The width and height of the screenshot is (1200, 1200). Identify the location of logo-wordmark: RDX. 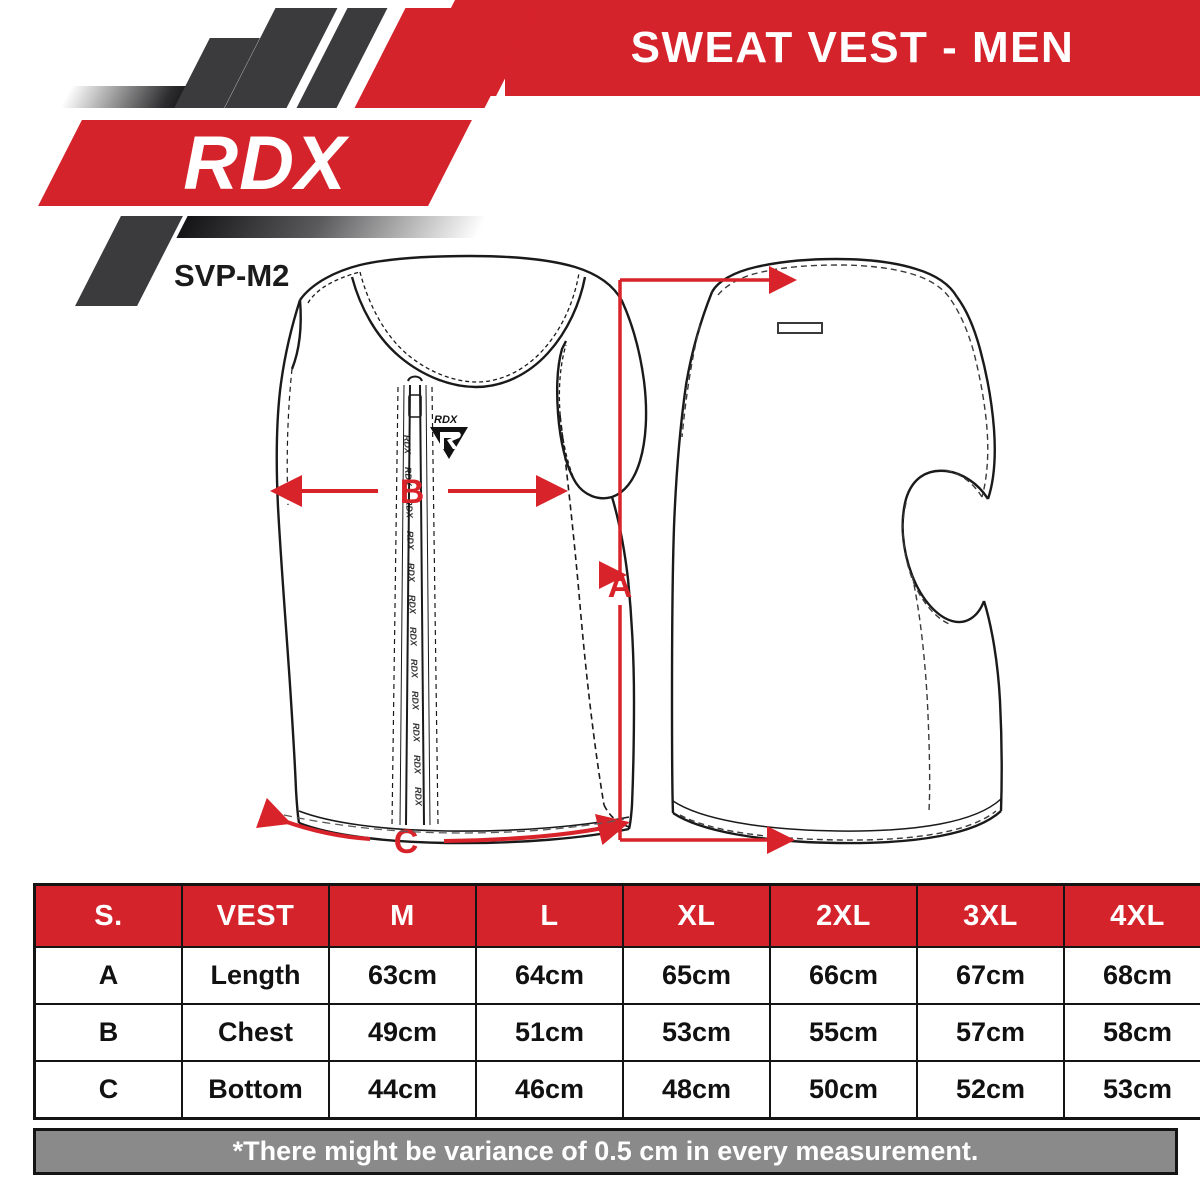
(265, 163).